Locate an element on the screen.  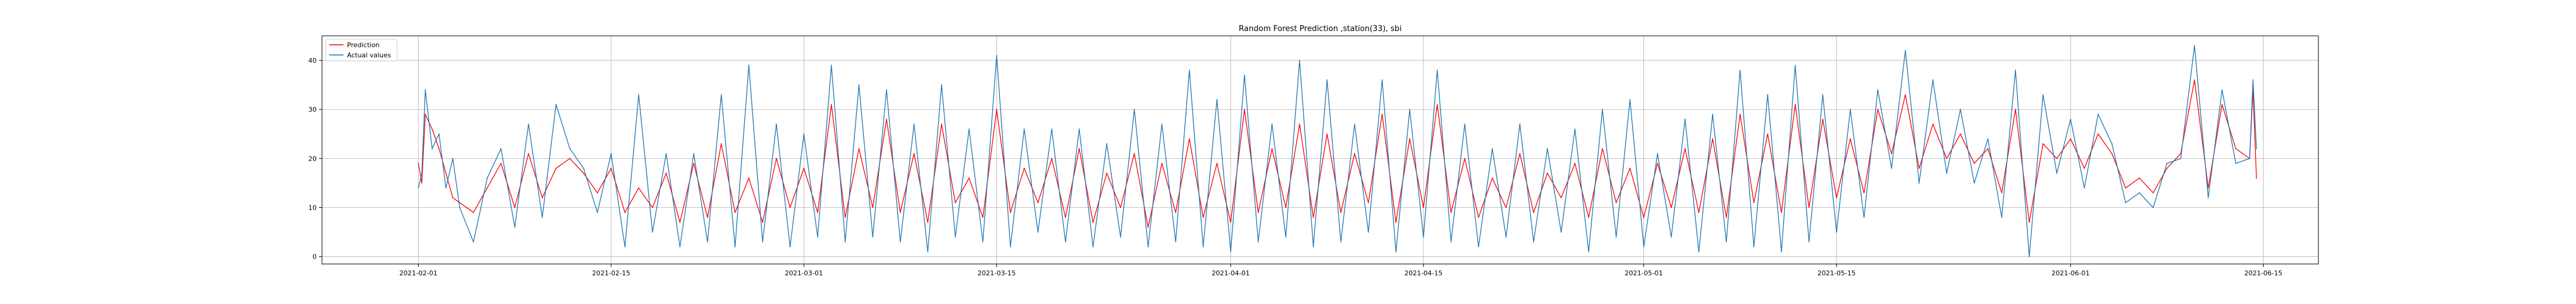
x-tick-label: 2021-06-15 is located at coordinates (2264, 273).